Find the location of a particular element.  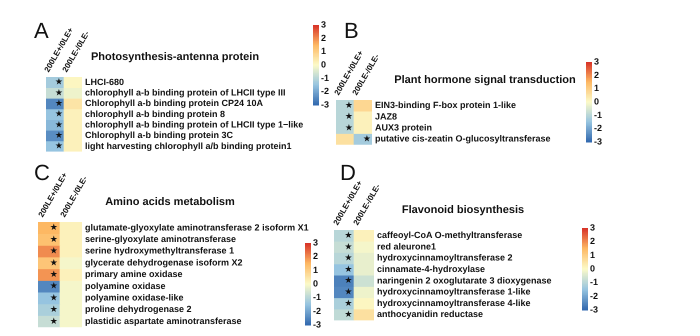

y-tick-label: chlorophyll a-b binding protein of LHCII type III is located at coordinates (185, 92).